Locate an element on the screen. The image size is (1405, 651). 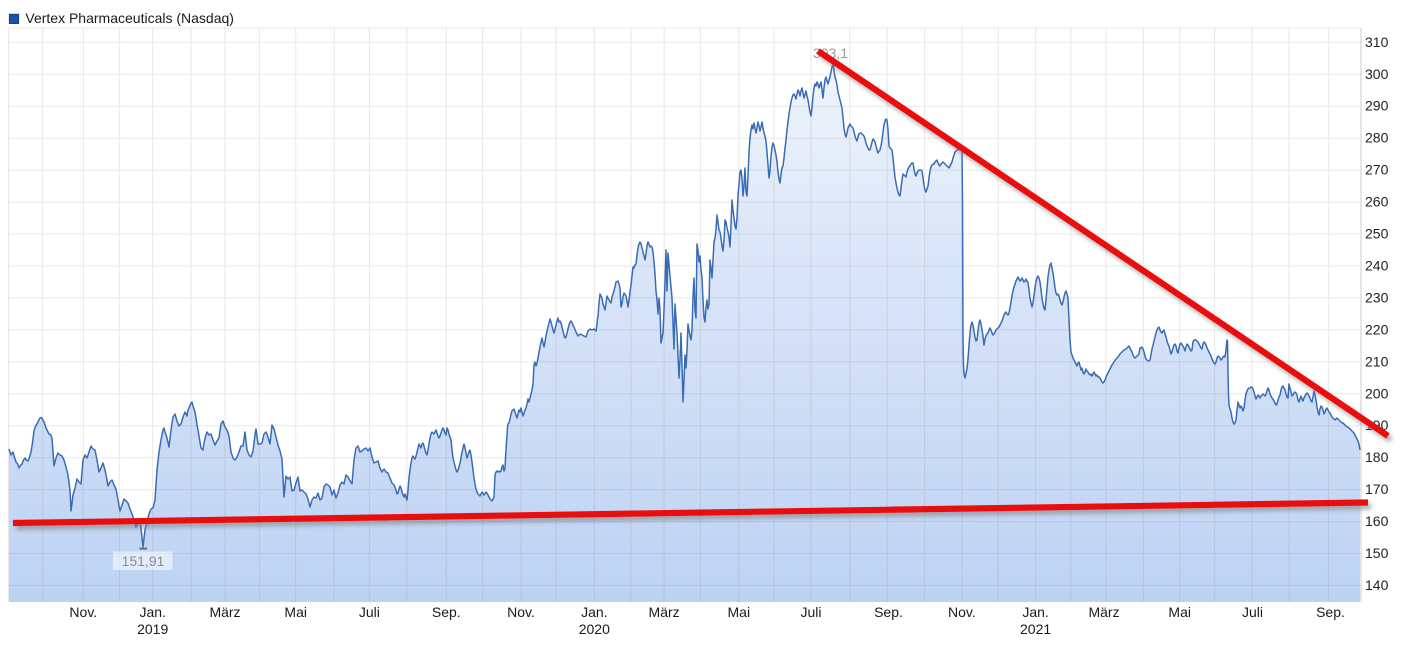
svg-text: 210 is located at coordinates (1377, 361).